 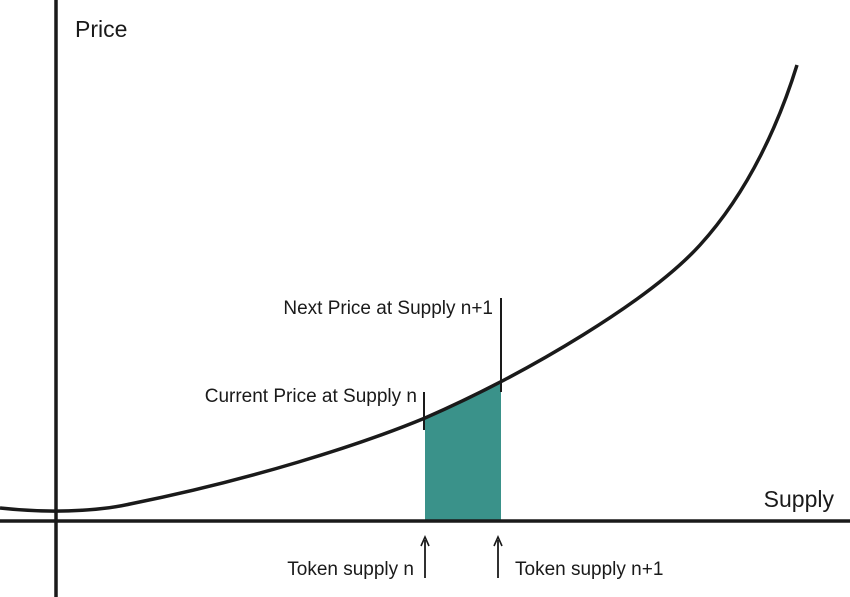 I want to click on x-axis-title: Supply, so click(x=799, y=499).